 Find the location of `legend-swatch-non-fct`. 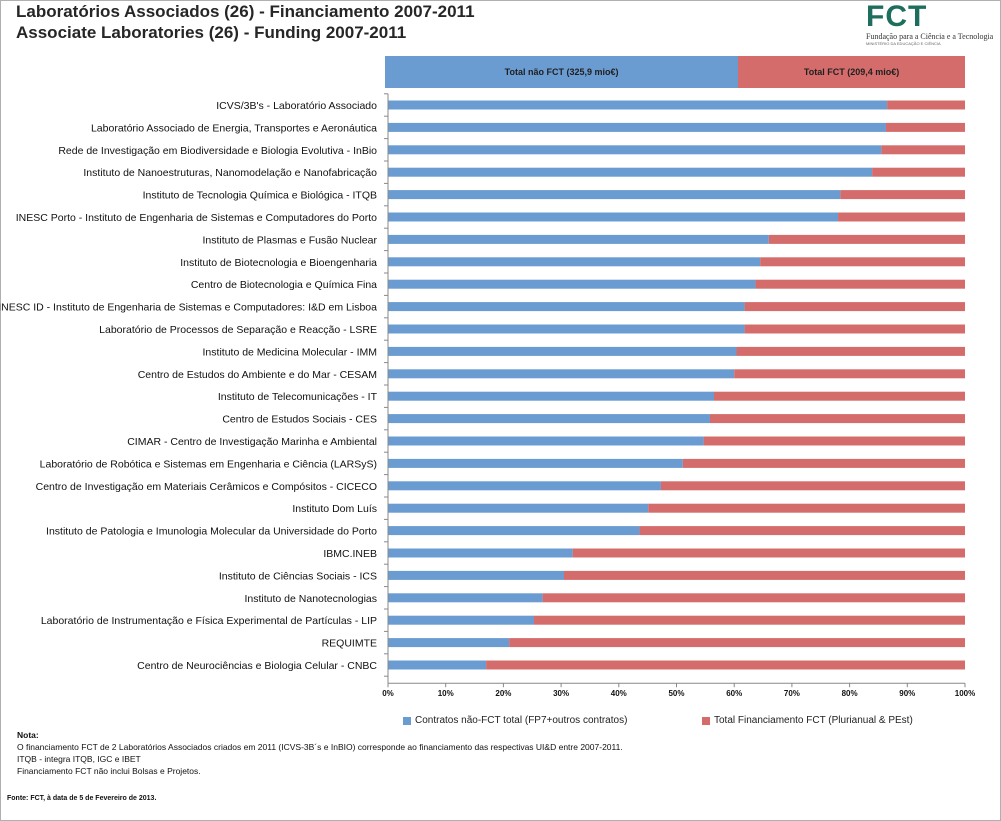

legend-swatch-non-fct is located at coordinates (407, 720).